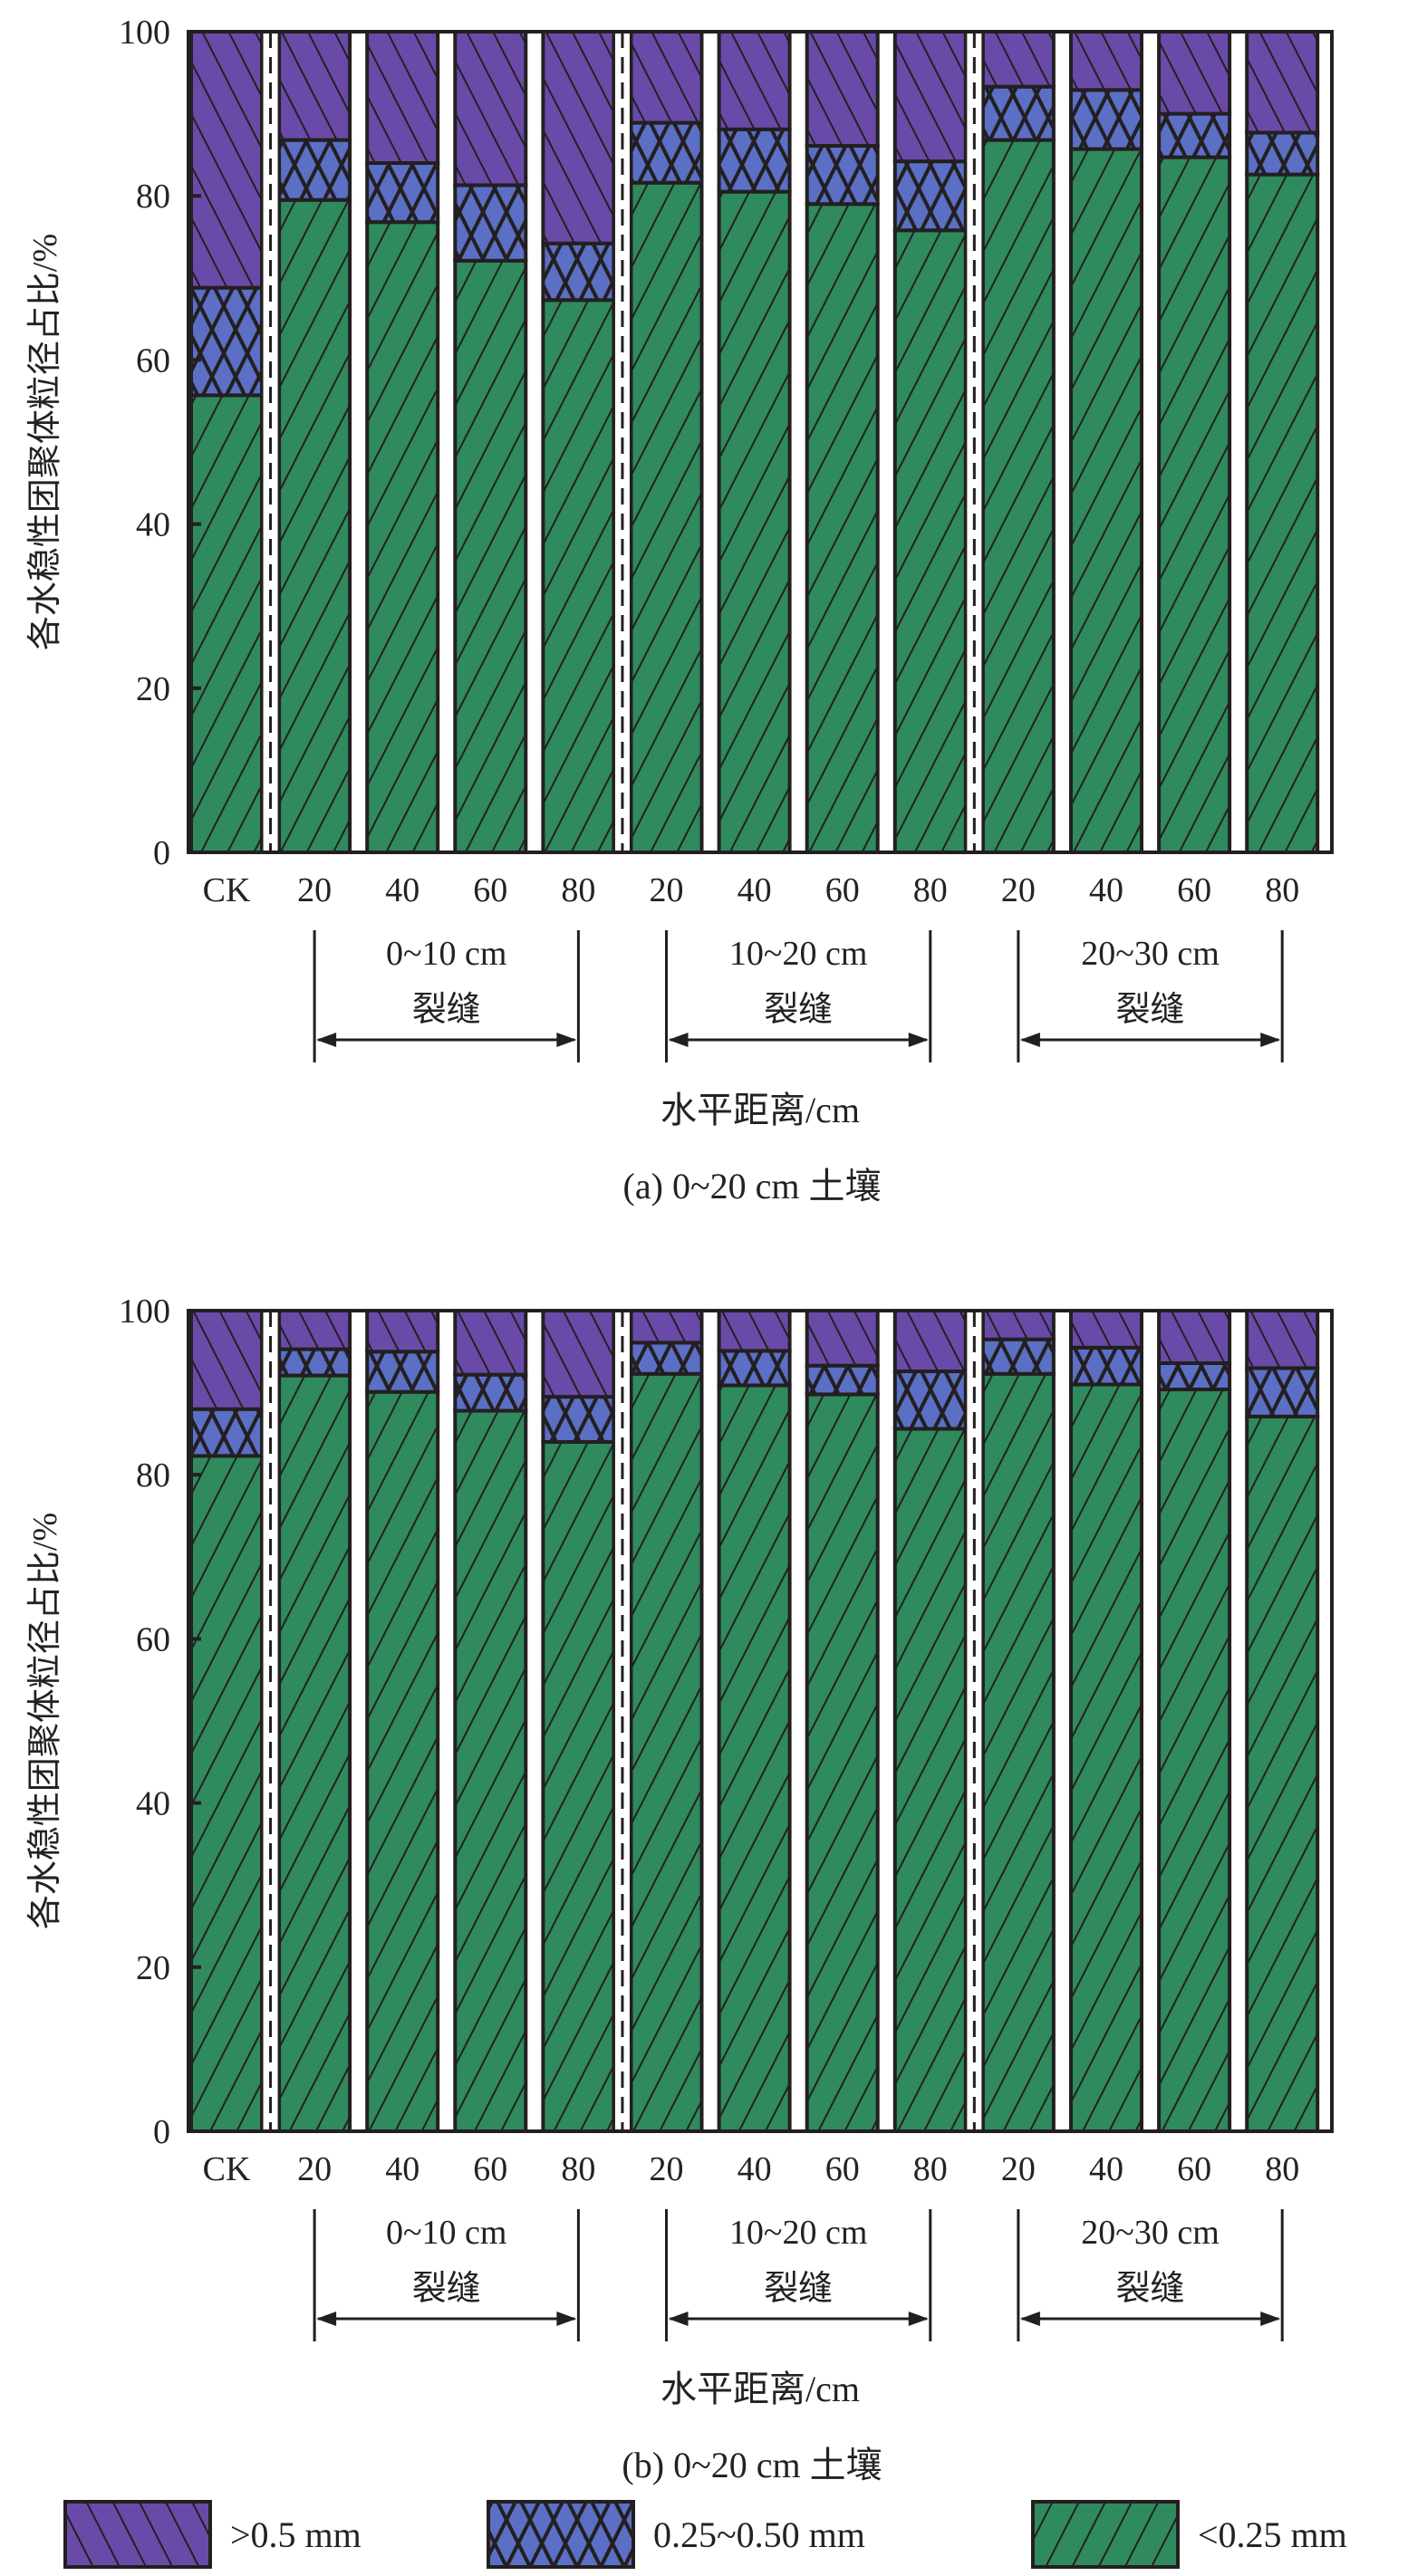  Describe the element at coordinates (798, 2233) in the screenshot. I see `group-label: 10~20 cm` at that location.